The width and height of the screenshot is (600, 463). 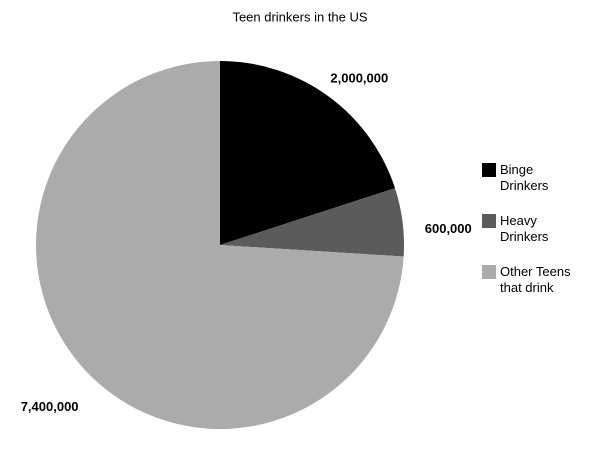 I want to click on legend-label: Heavy Drinkers, so click(x=524, y=228).